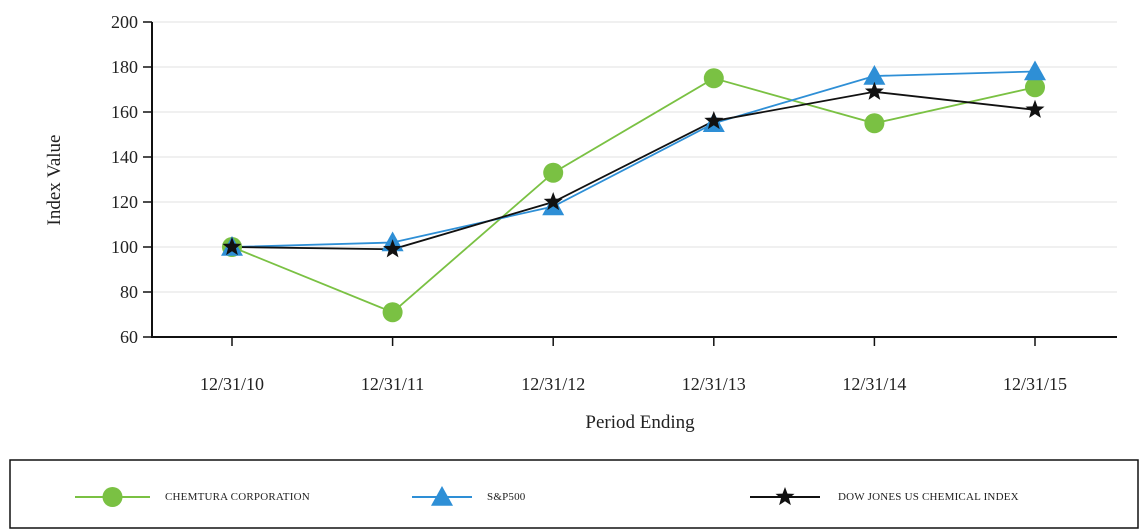 The height and width of the screenshot is (529, 1140). What do you see at coordinates (392, 384) in the screenshot?
I see `x-tick-label-1: 12/31/11` at bounding box center [392, 384].